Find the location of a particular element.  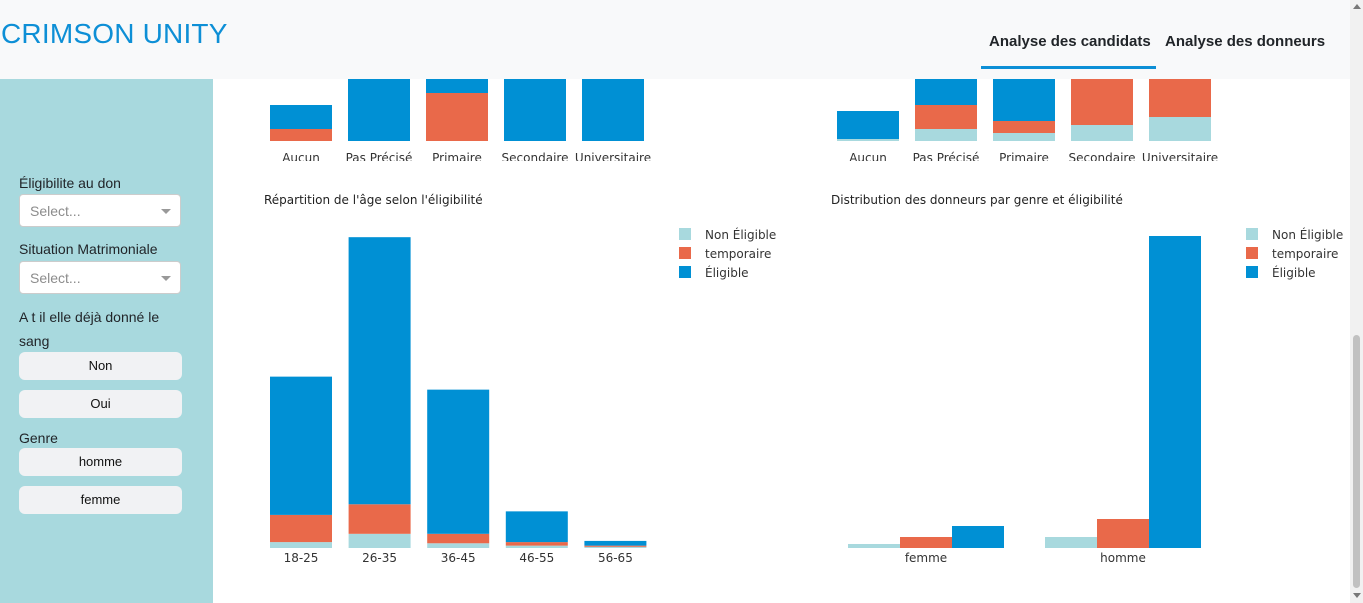

genre-homme-button: homme is located at coordinates (100, 462).